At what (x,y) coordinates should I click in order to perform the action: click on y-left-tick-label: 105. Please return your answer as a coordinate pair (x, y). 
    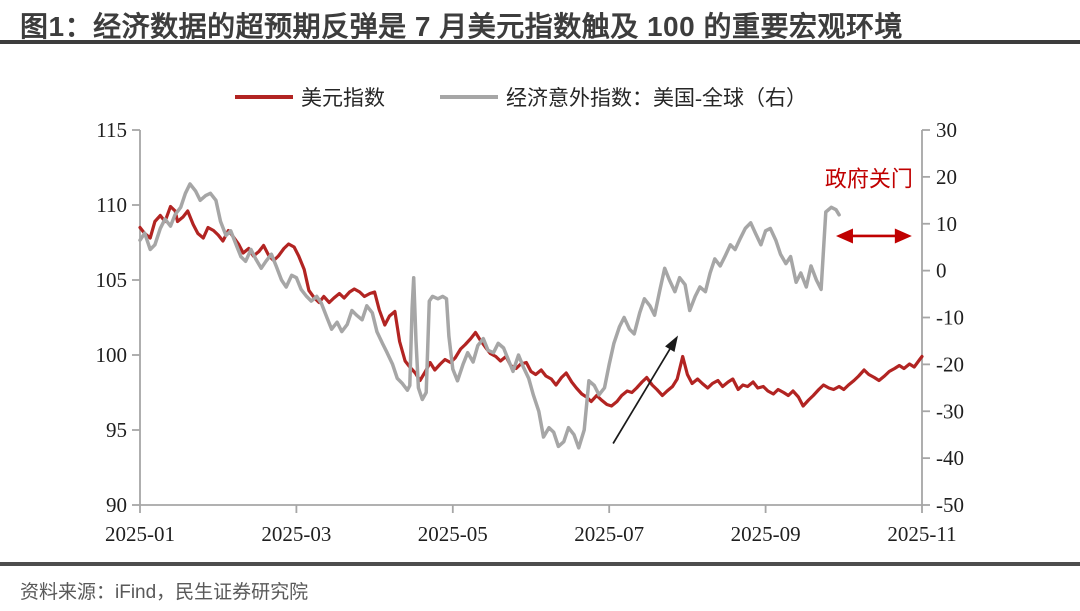
    Looking at the image, I should click on (112, 280).